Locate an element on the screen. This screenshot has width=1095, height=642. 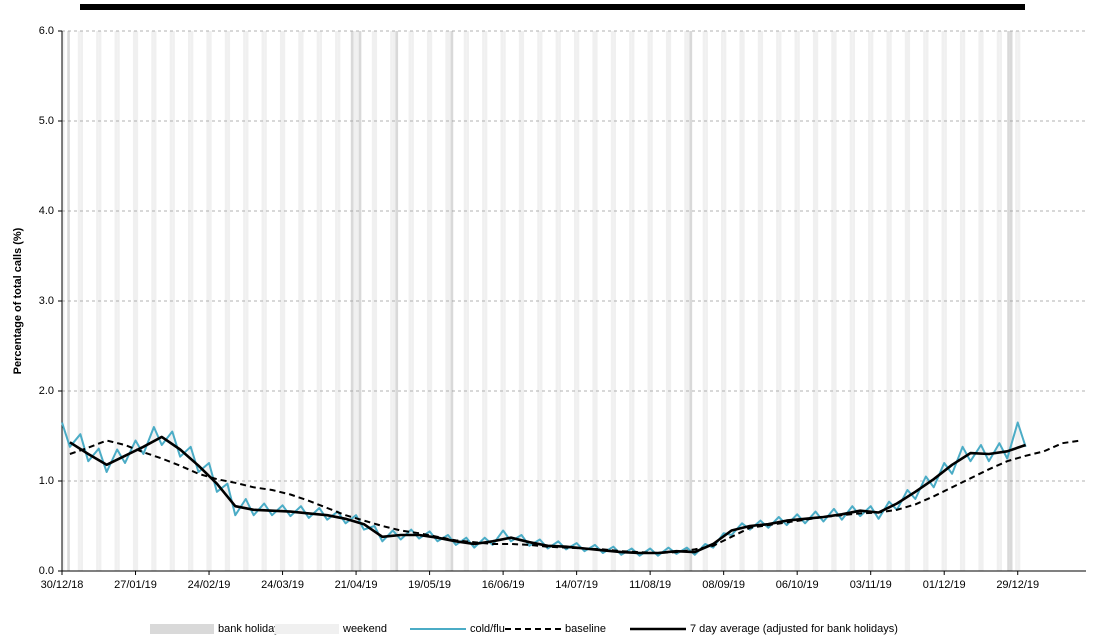
legend-label: cold/flu is located at coordinates (487, 629).